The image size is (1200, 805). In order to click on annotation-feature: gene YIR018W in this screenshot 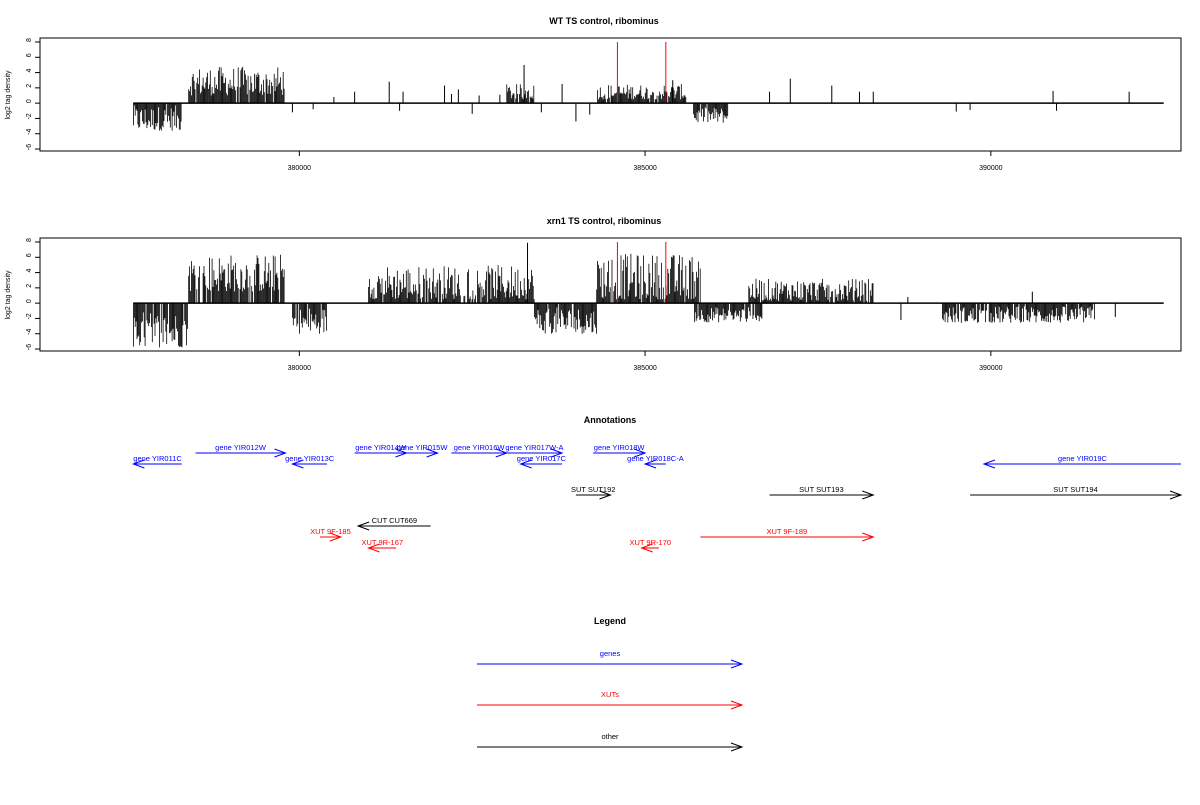, I will do `click(620, 450)`.